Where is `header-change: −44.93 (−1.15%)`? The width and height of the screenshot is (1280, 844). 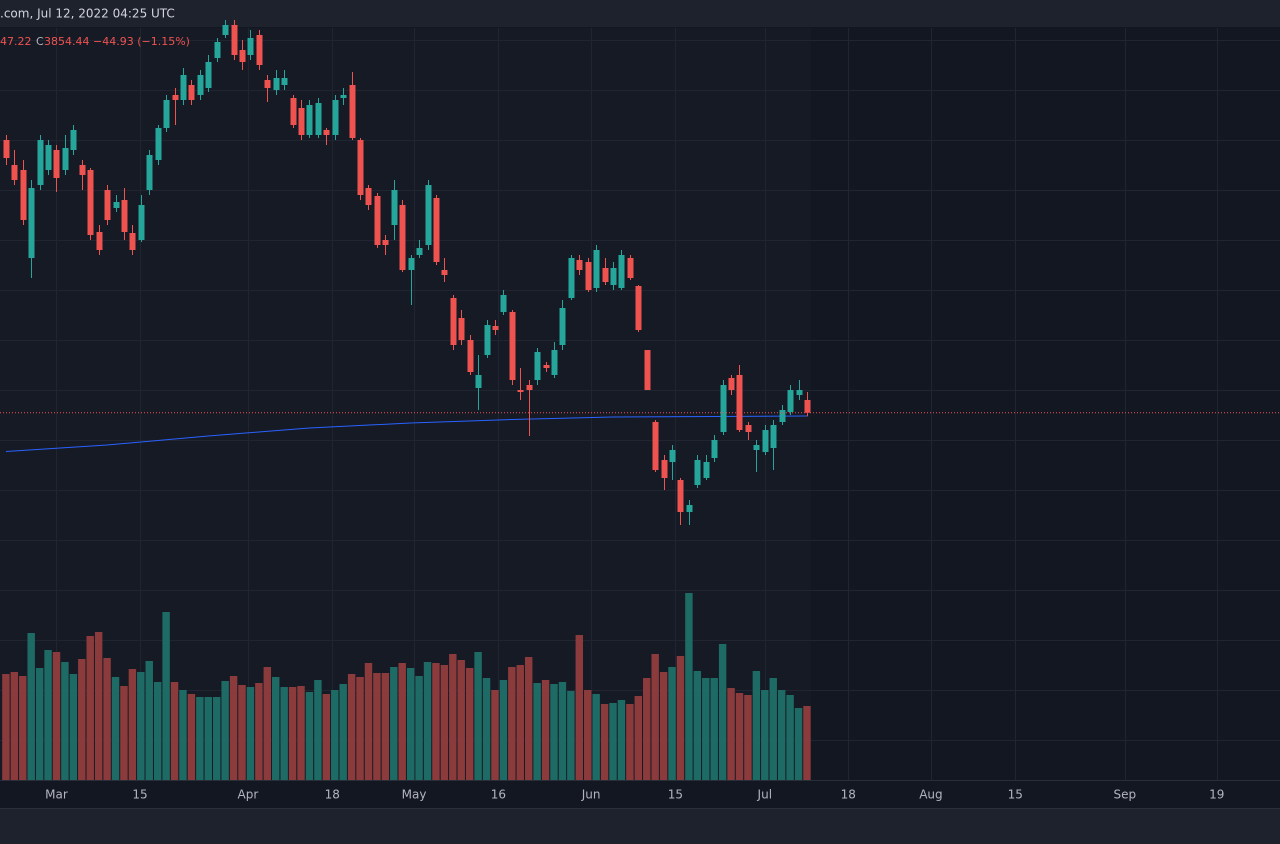
header-change: −44.93 (−1.15%) is located at coordinates (141, 41).